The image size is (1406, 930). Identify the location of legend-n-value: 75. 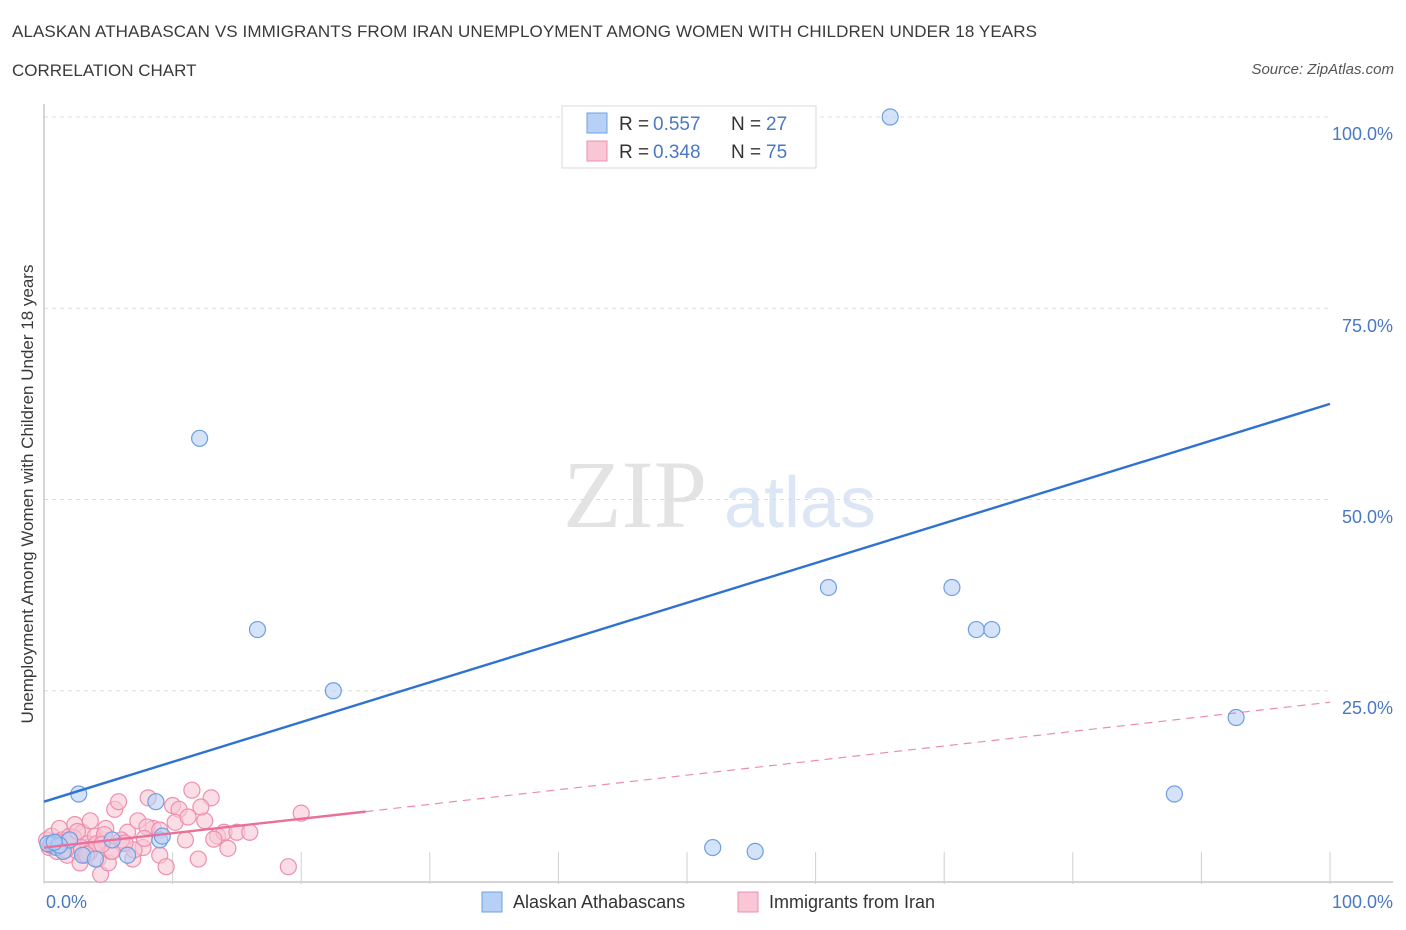
(776, 152).